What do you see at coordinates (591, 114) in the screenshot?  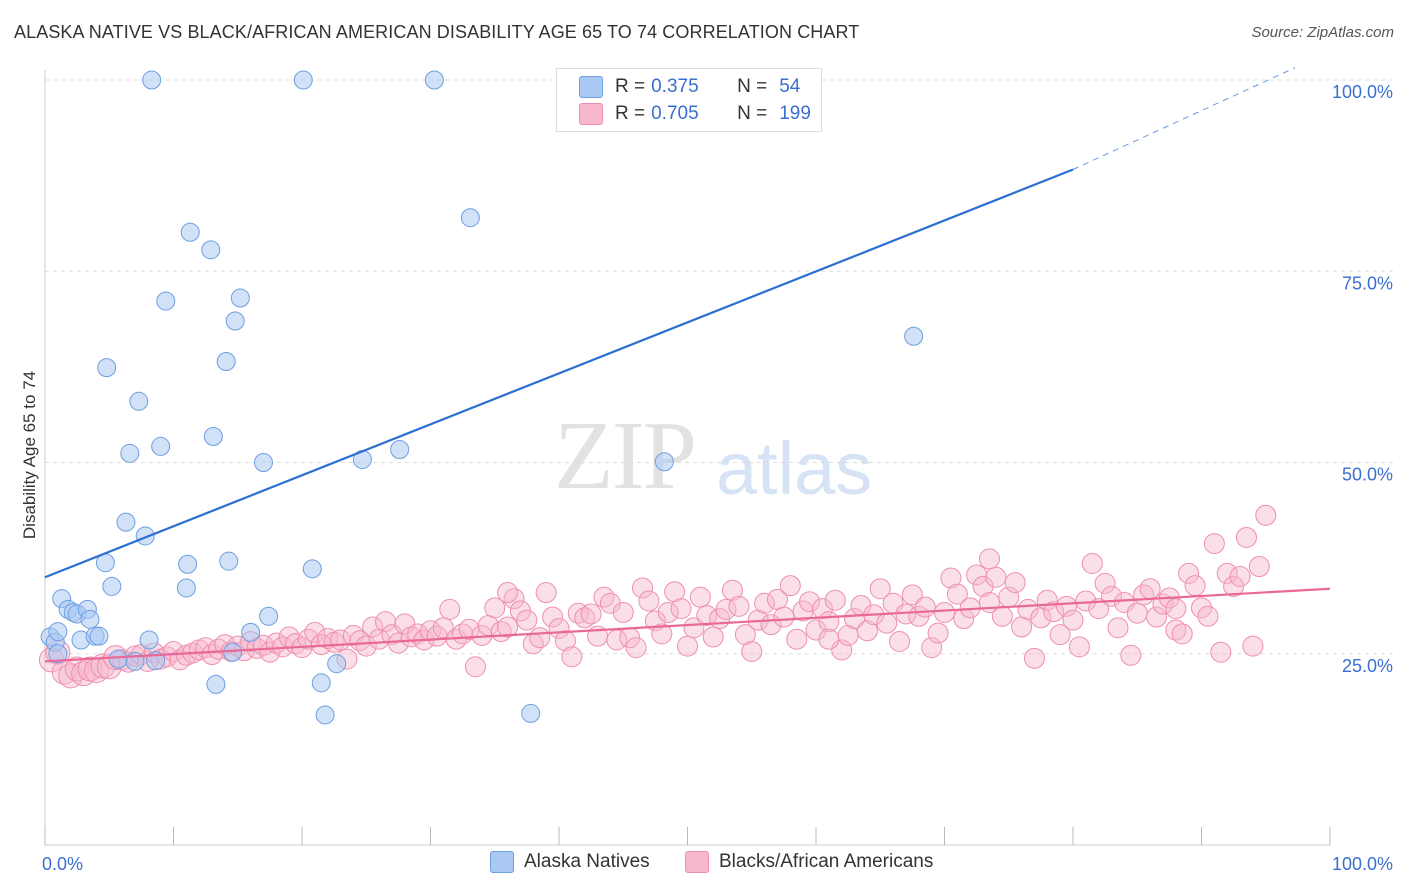 I see `legend-swatch-black` at bounding box center [591, 114].